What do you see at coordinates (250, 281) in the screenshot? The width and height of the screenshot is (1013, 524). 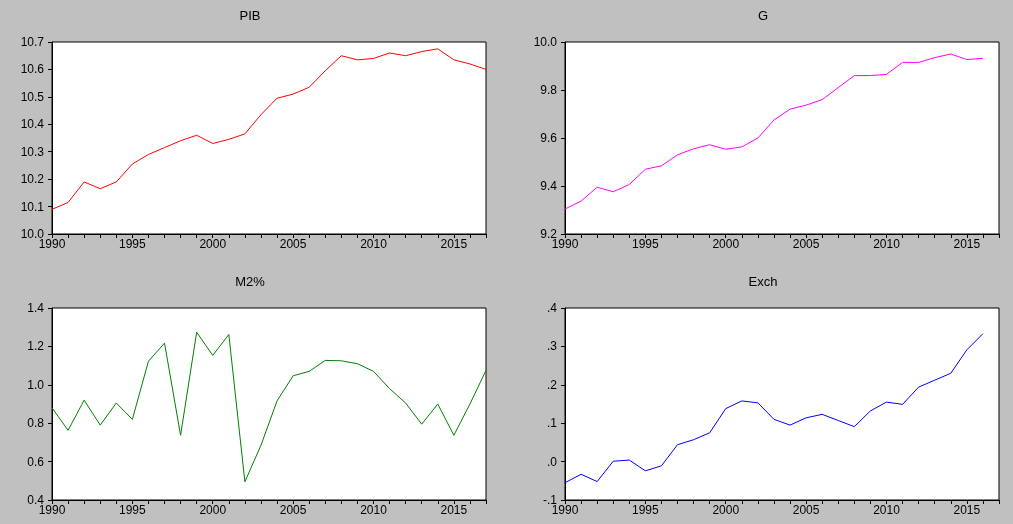 I see `chart-title: M2%` at bounding box center [250, 281].